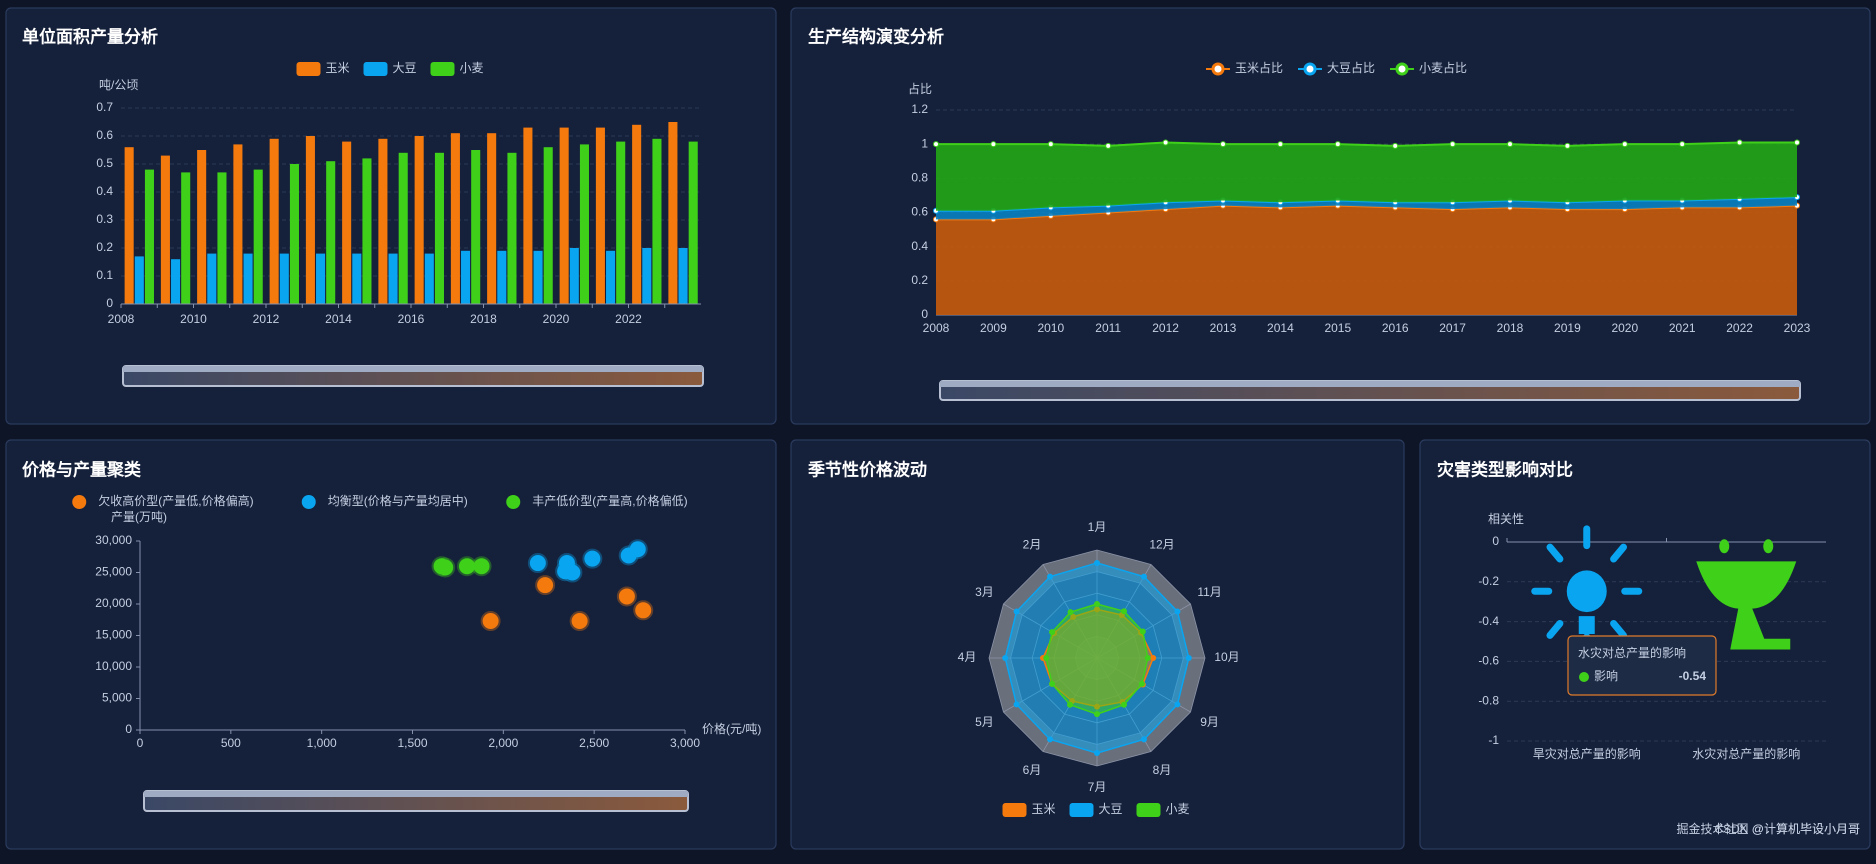 The width and height of the screenshot is (1876, 864). I want to click on x-tick-label: 2022, so click(628, 319).